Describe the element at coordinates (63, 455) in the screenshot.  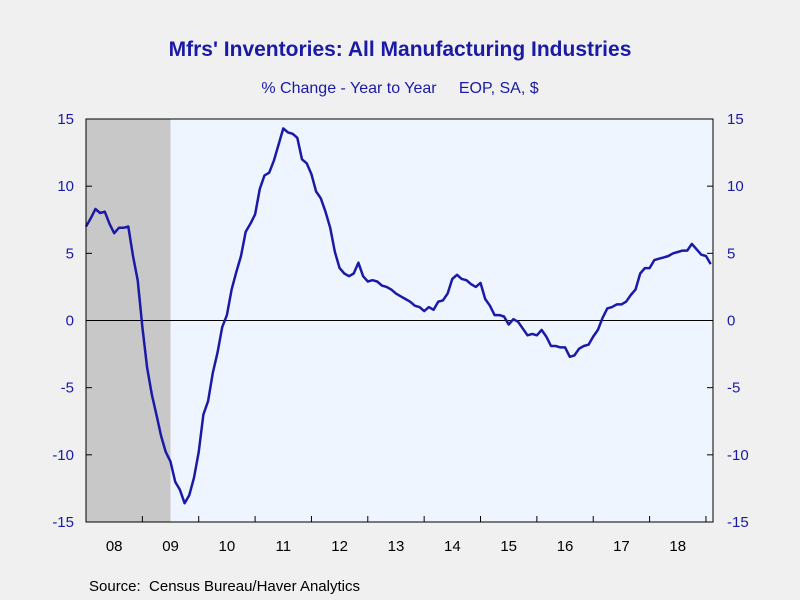
I see `y-tick-label-left: -10` at that location.